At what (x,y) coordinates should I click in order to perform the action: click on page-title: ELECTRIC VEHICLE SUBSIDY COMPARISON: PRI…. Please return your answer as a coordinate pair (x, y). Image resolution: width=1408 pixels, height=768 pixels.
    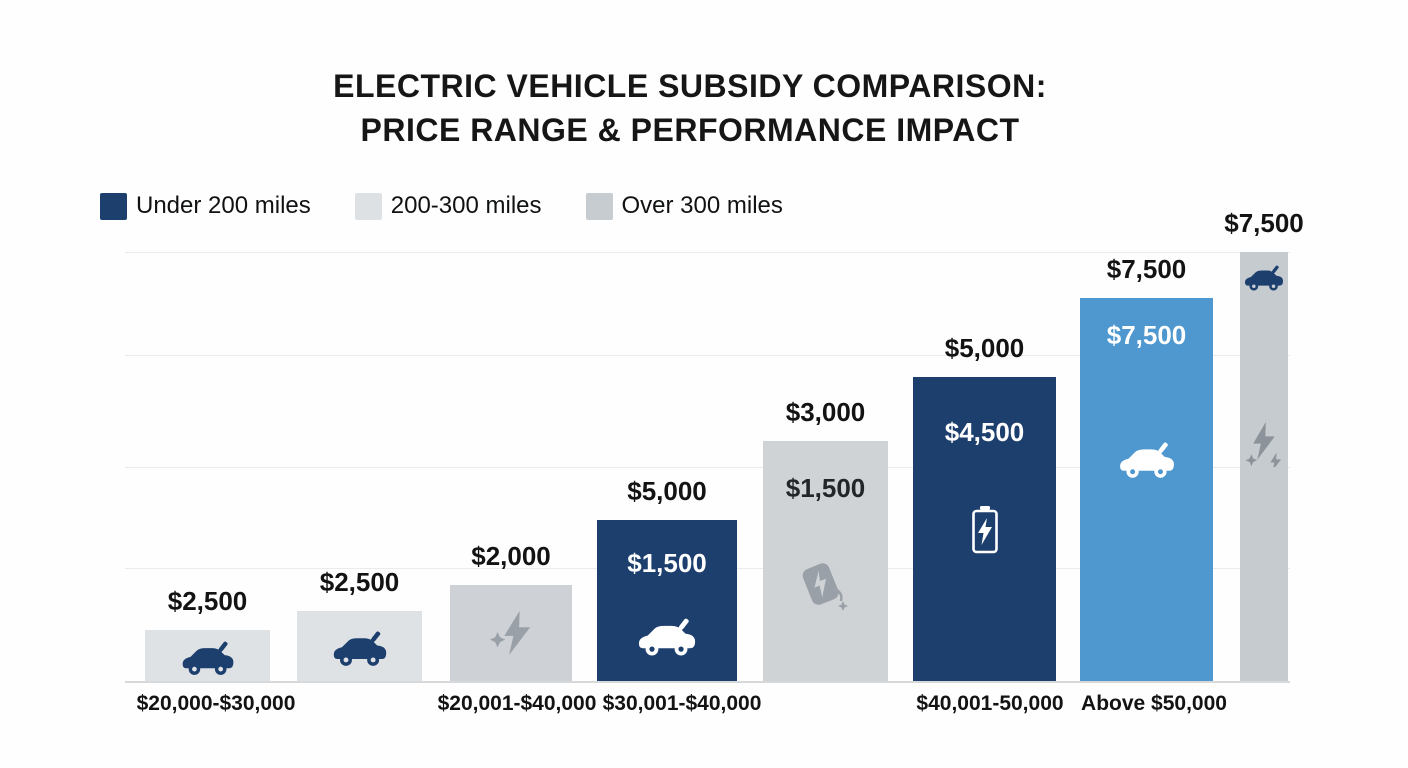
    Looking at the image, I should click on (690, 108).